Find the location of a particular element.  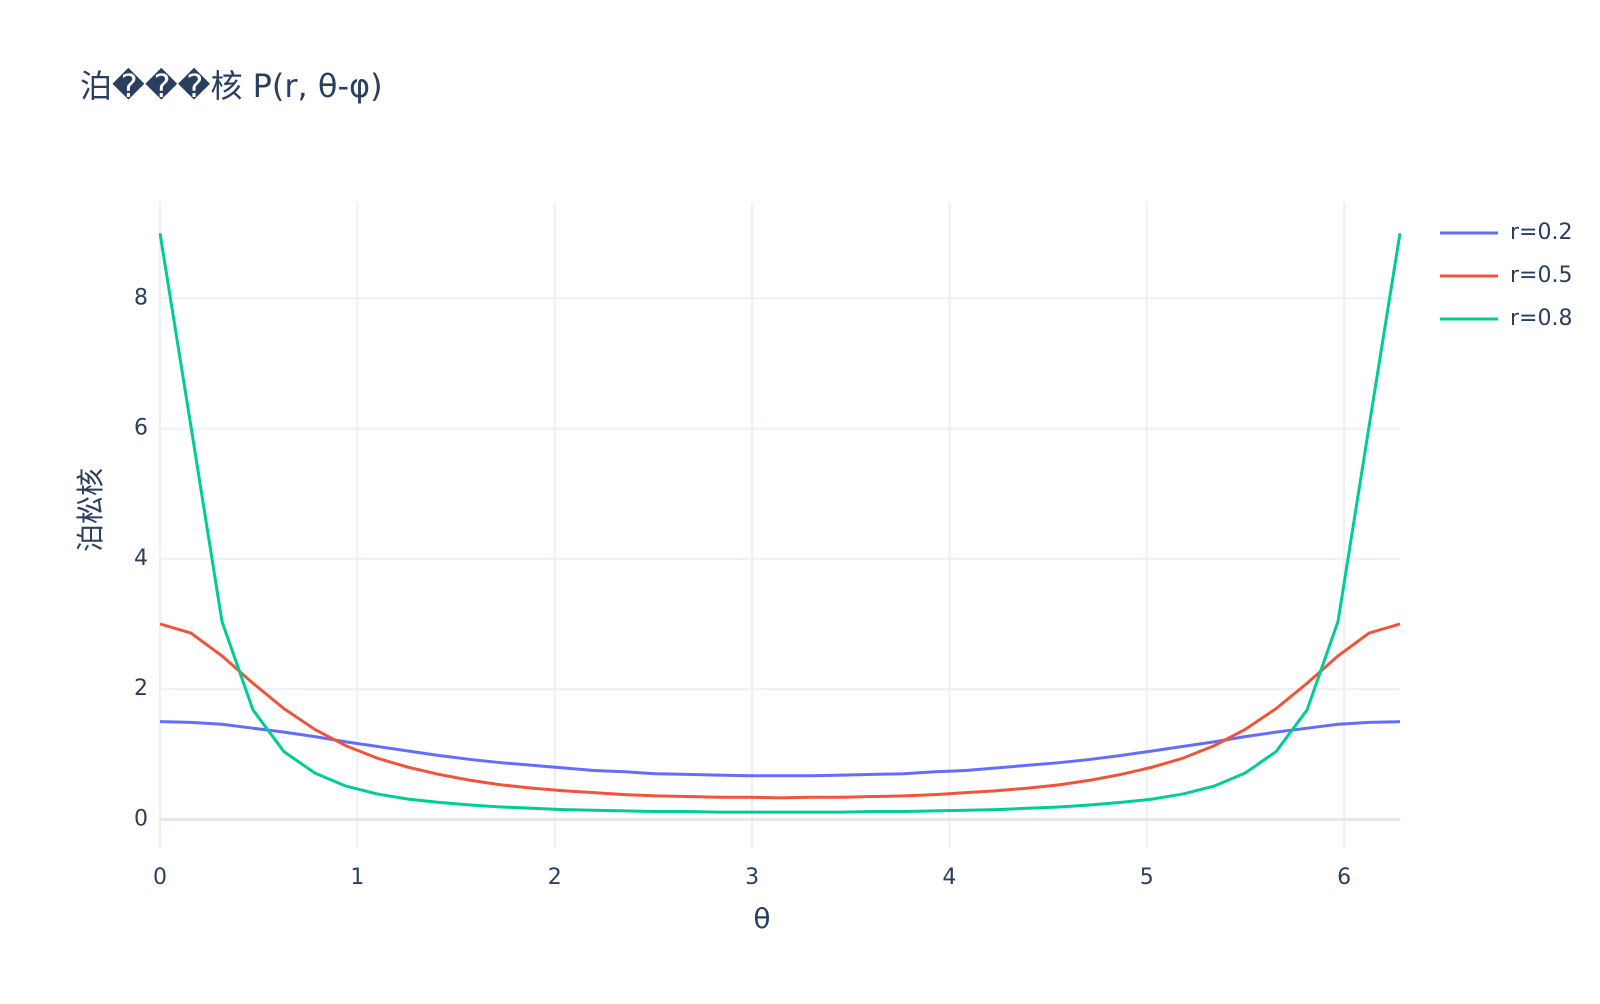

x-tick-label: 5 is located at coordinates (1147, 877).